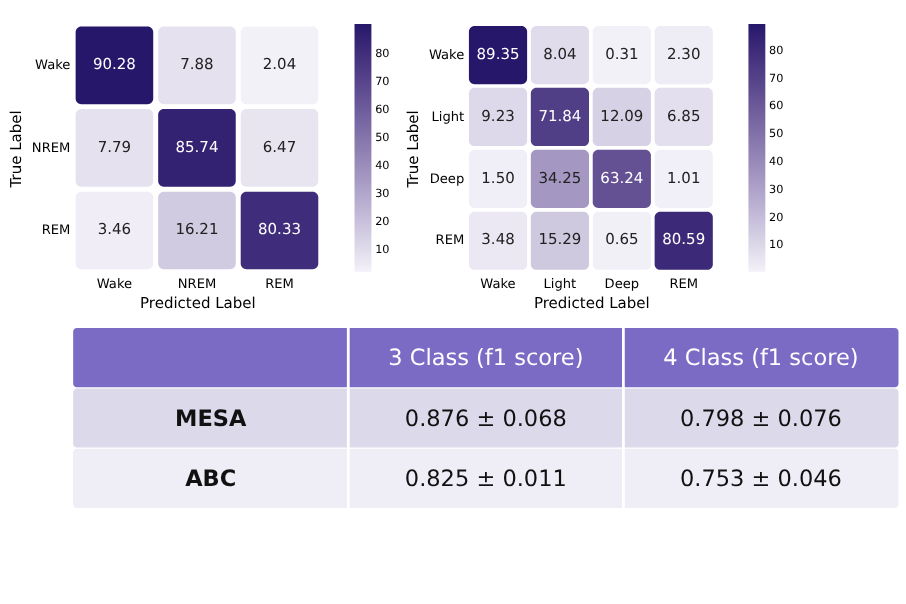 This screenshot has height=604, width=906. Describe the element at coordinates (684, 177) in the screenshot. I see `data-label: 1.01` at that location.